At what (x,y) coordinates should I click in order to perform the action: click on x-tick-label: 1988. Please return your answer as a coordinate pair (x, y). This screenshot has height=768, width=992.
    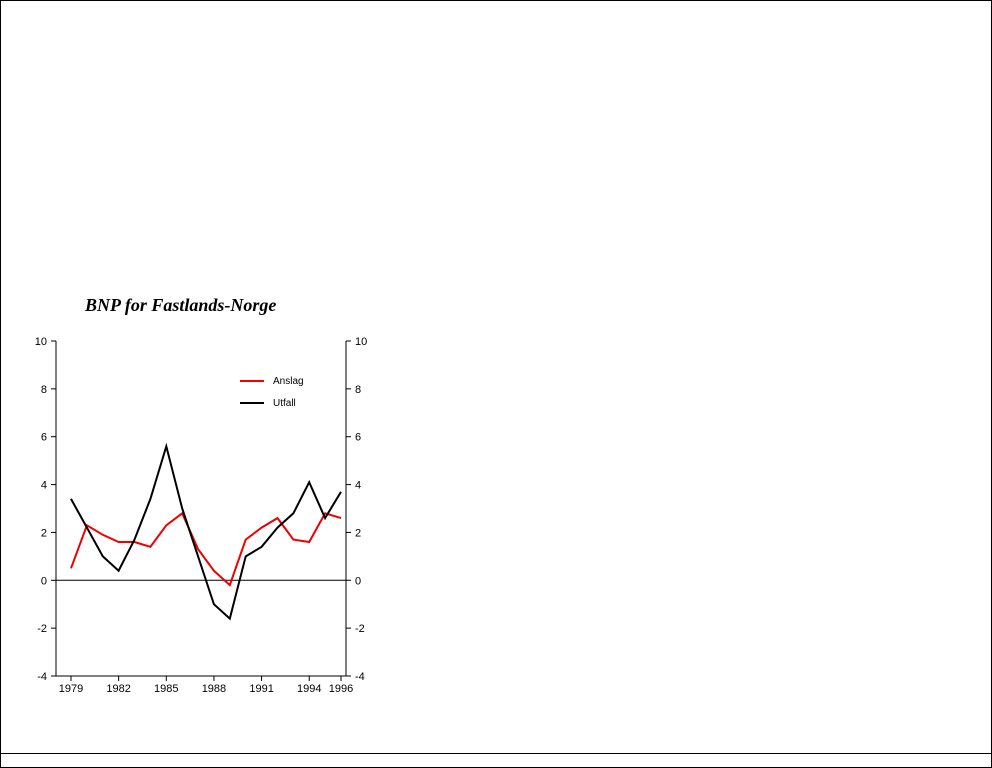
    Looking at the image, I should click on (214, 689).